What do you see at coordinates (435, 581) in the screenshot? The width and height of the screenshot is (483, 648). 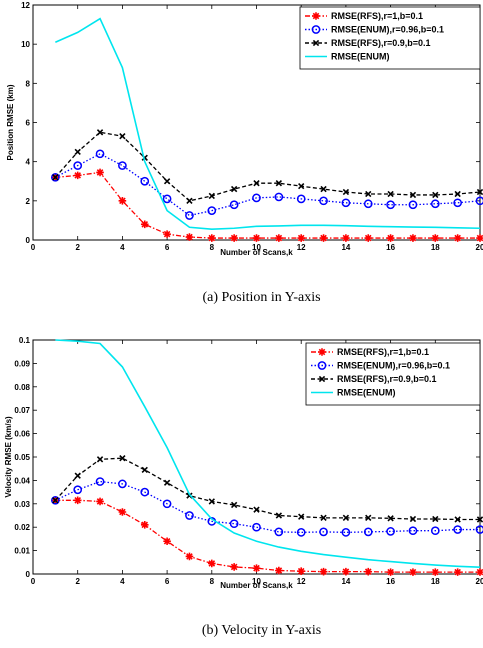 I see `x-tick-label: 18` at bounding box center [435, 581].